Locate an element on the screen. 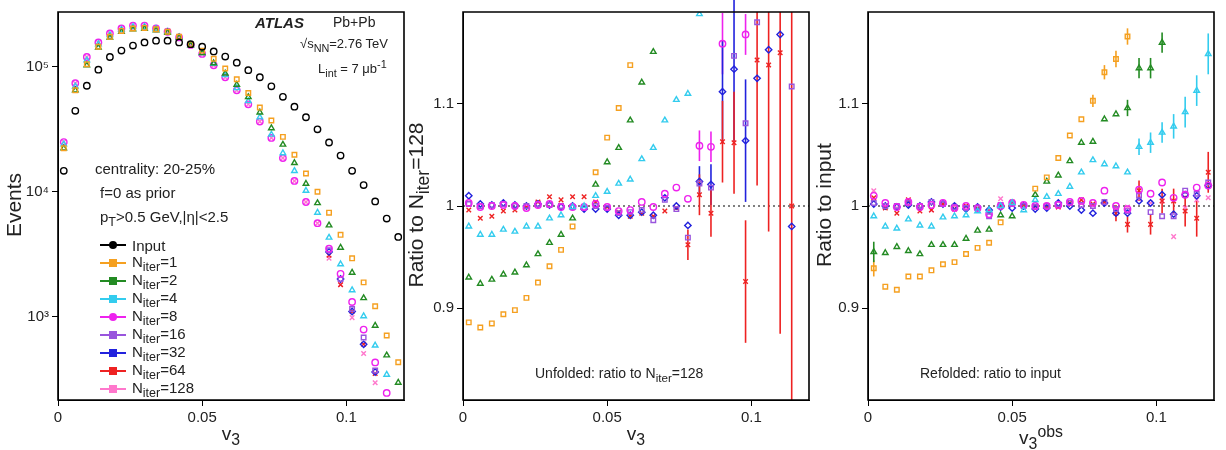 This screenshot has width=1226, height=450. legend-label: Input is located at coordinates (149, 245).